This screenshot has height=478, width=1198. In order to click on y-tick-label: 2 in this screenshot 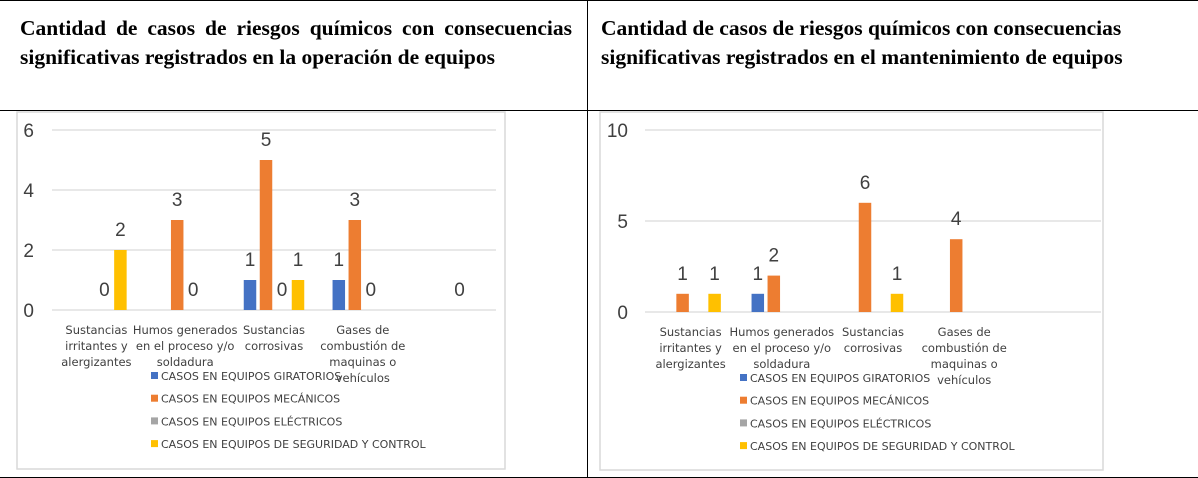, I will do `click(28, 251)`.